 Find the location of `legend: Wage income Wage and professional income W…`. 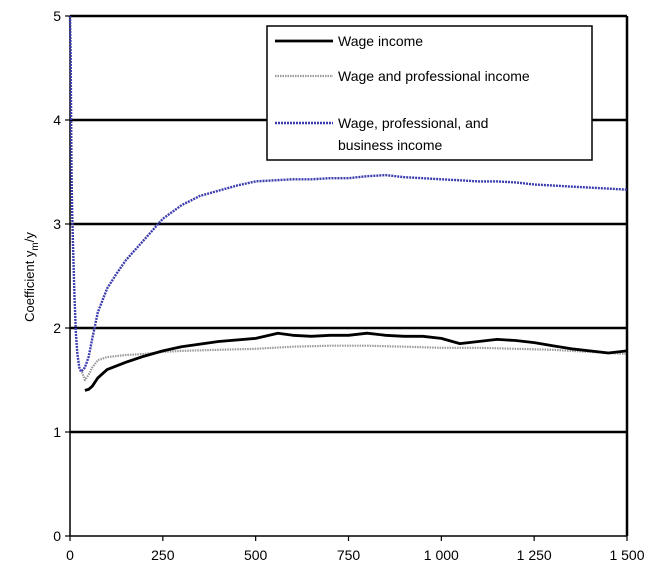

legend: Wage income Wage and professional income W… is located at coordinates (429, 93).